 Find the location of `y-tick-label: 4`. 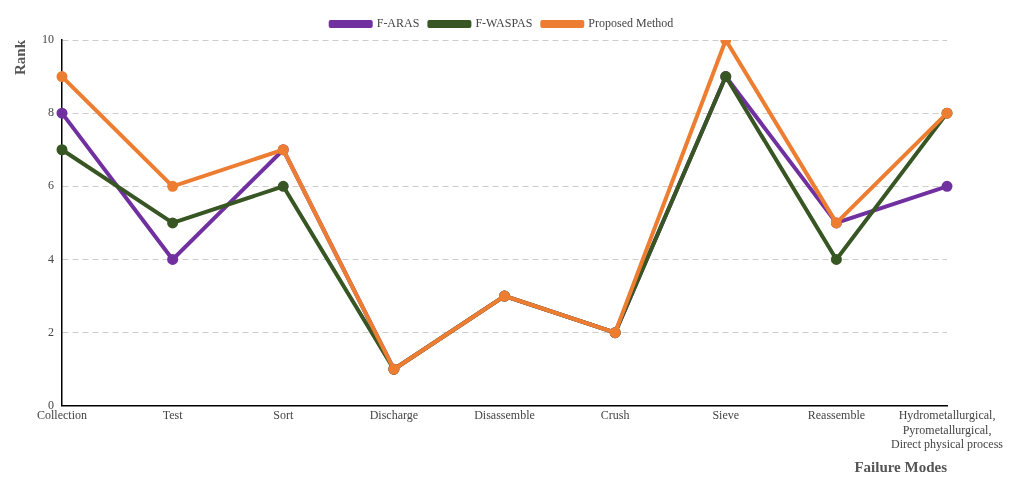

y-tick-label: 4 is located at coordinates (51, 258).